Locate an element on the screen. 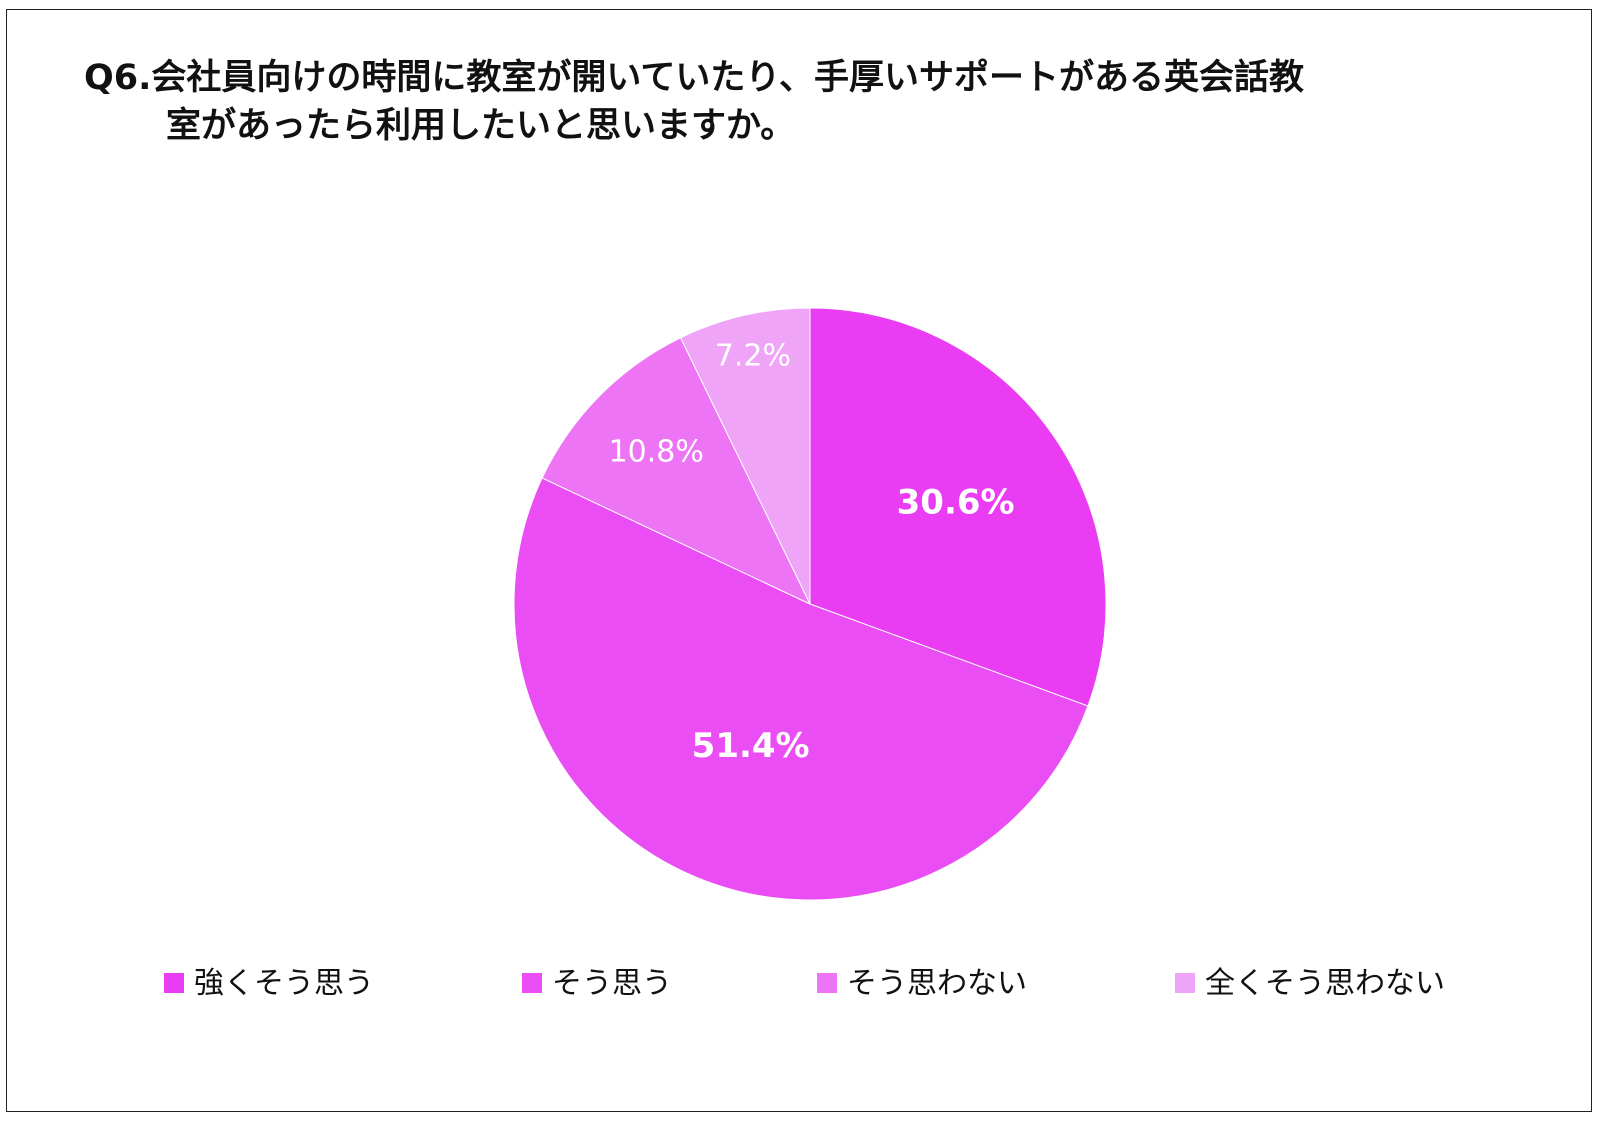  legend-label-0: 強くそう思う is located at coordinates (284, 983).